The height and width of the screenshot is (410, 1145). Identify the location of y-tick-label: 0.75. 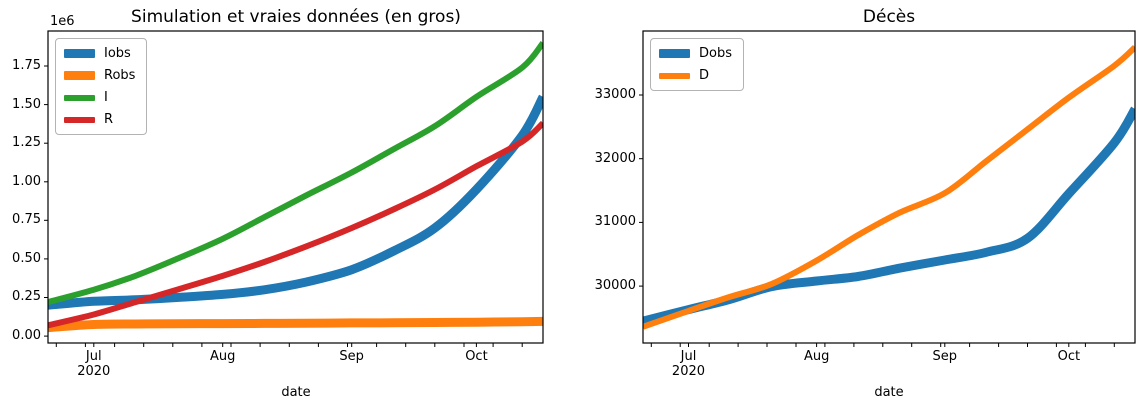
(26, 220).